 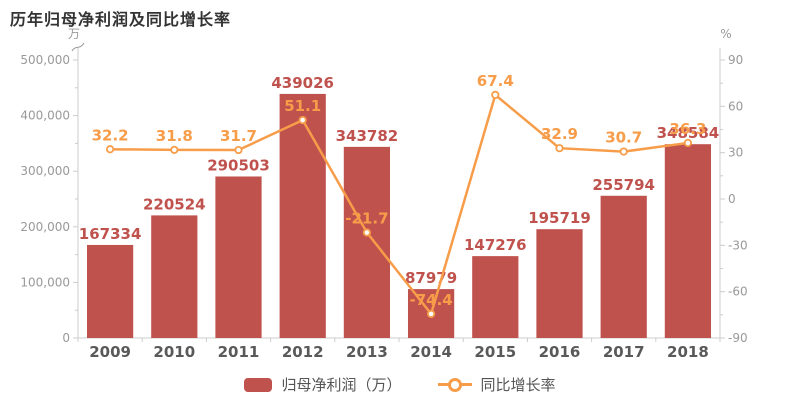 I want to click on point-2017, so click(x=623, y=151).